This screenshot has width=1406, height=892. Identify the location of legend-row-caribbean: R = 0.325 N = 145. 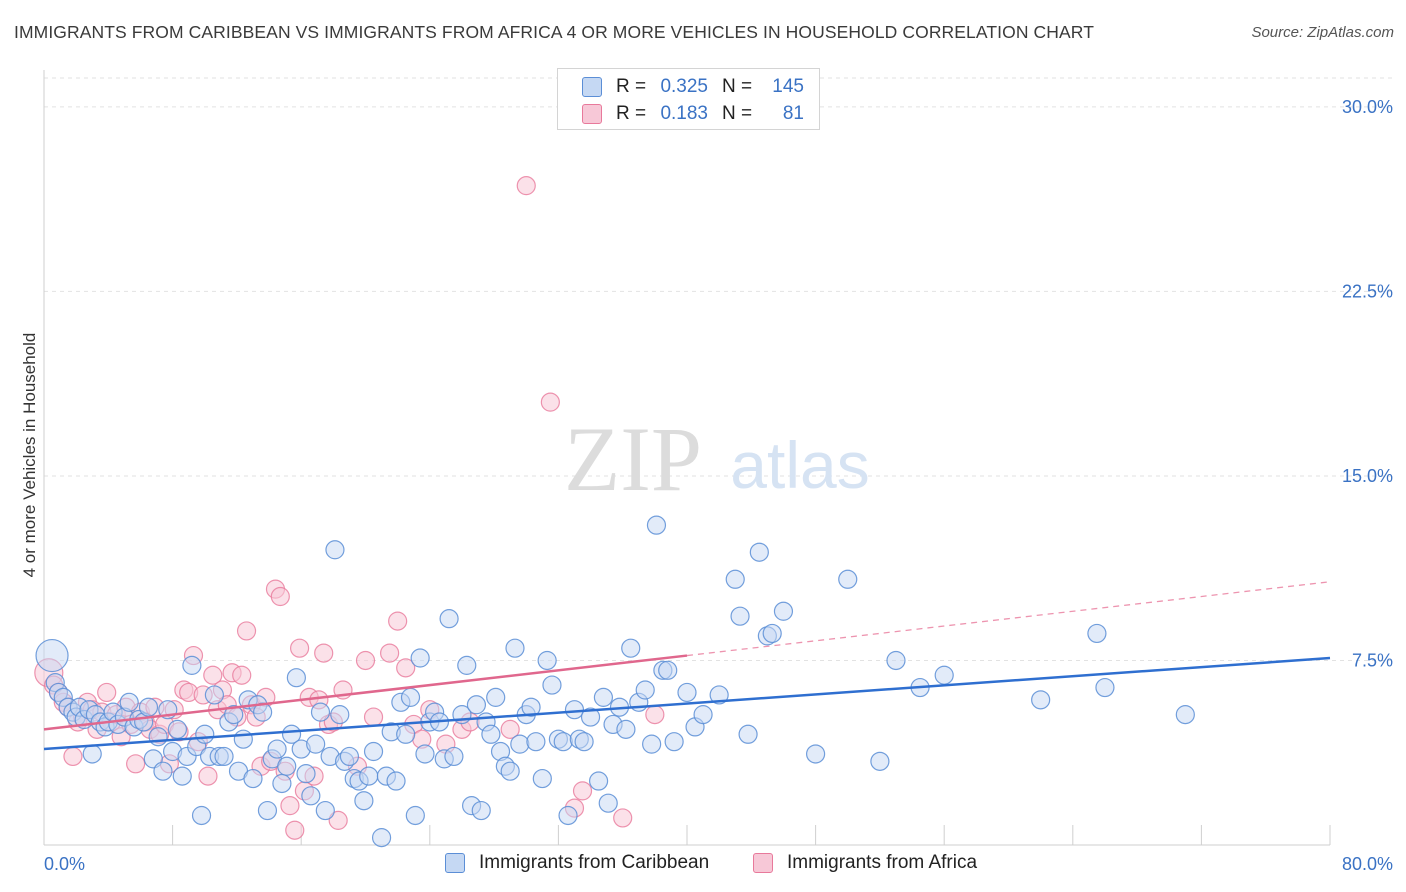
(693, 87).